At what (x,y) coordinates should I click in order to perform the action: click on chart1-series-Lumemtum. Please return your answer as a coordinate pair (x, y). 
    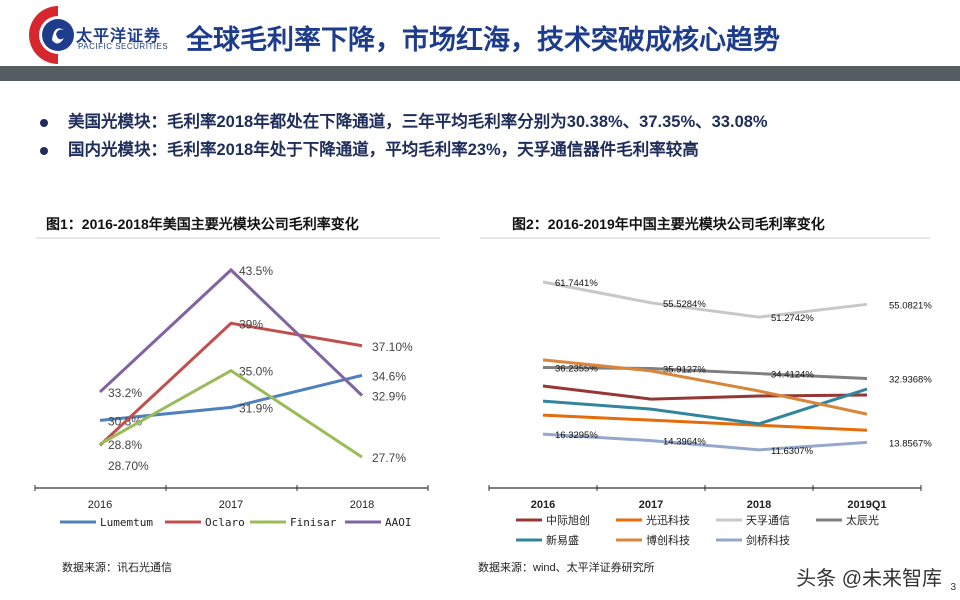
    Looking at the image, I should click on (231, 397).